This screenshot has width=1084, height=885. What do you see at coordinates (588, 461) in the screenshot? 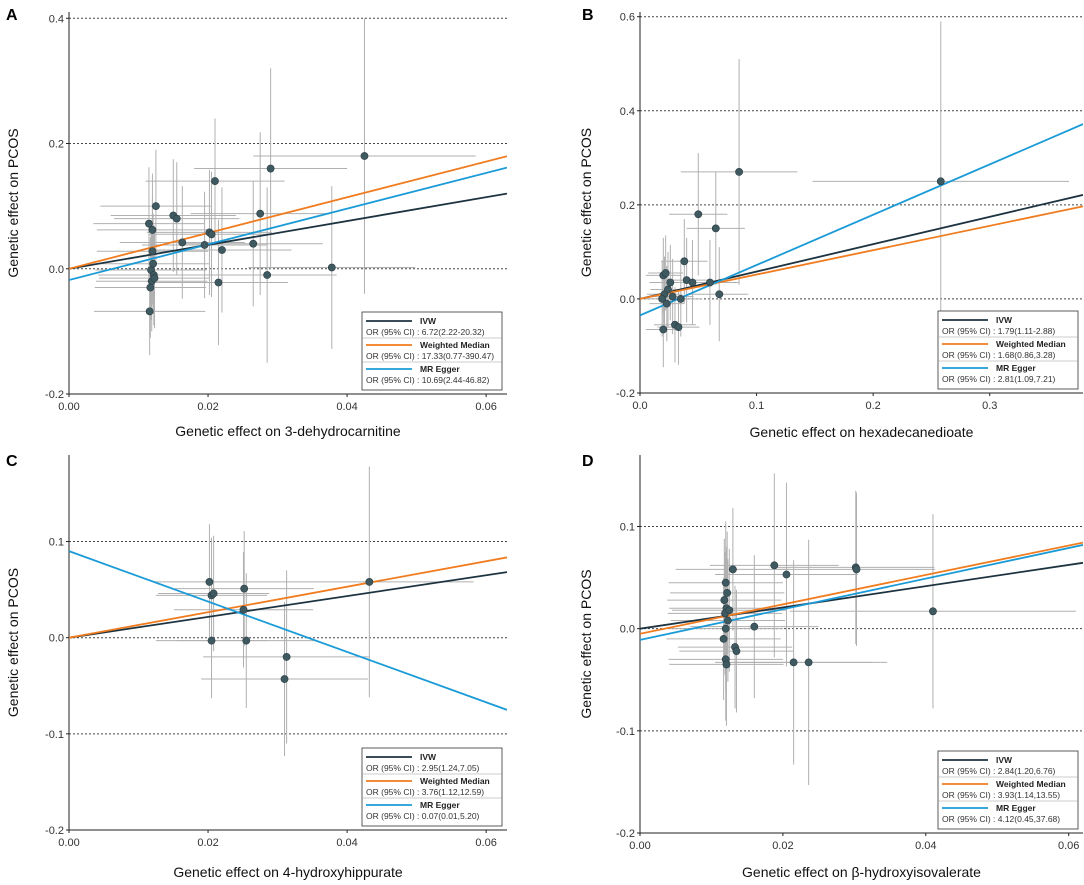
I see `panel-letter: D` at bounding box center [588, 461].